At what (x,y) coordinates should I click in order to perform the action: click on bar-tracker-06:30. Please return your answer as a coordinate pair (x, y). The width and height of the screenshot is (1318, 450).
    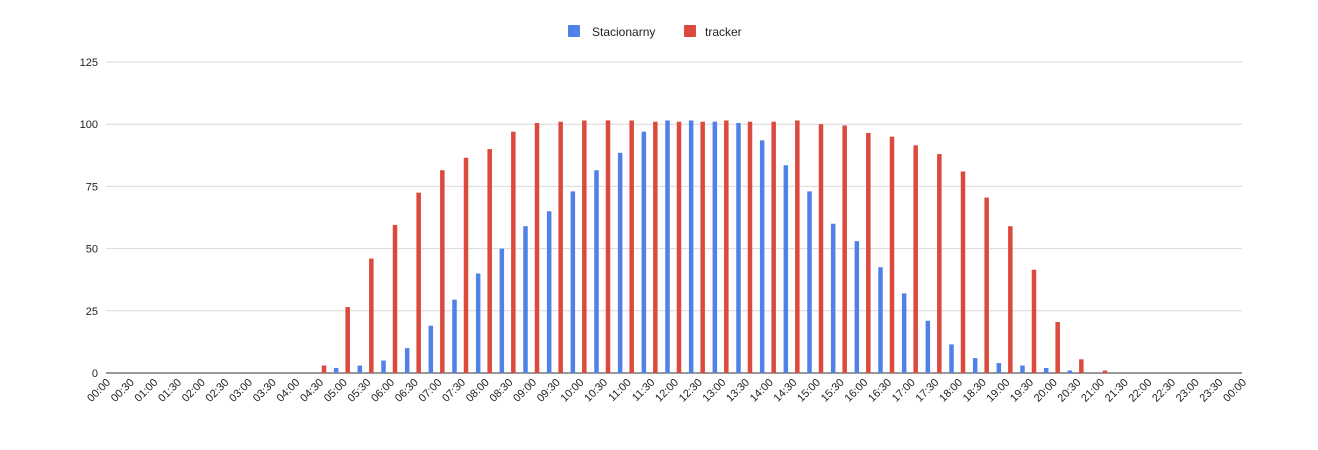
    Looking at the image, I should click on (418, 282).